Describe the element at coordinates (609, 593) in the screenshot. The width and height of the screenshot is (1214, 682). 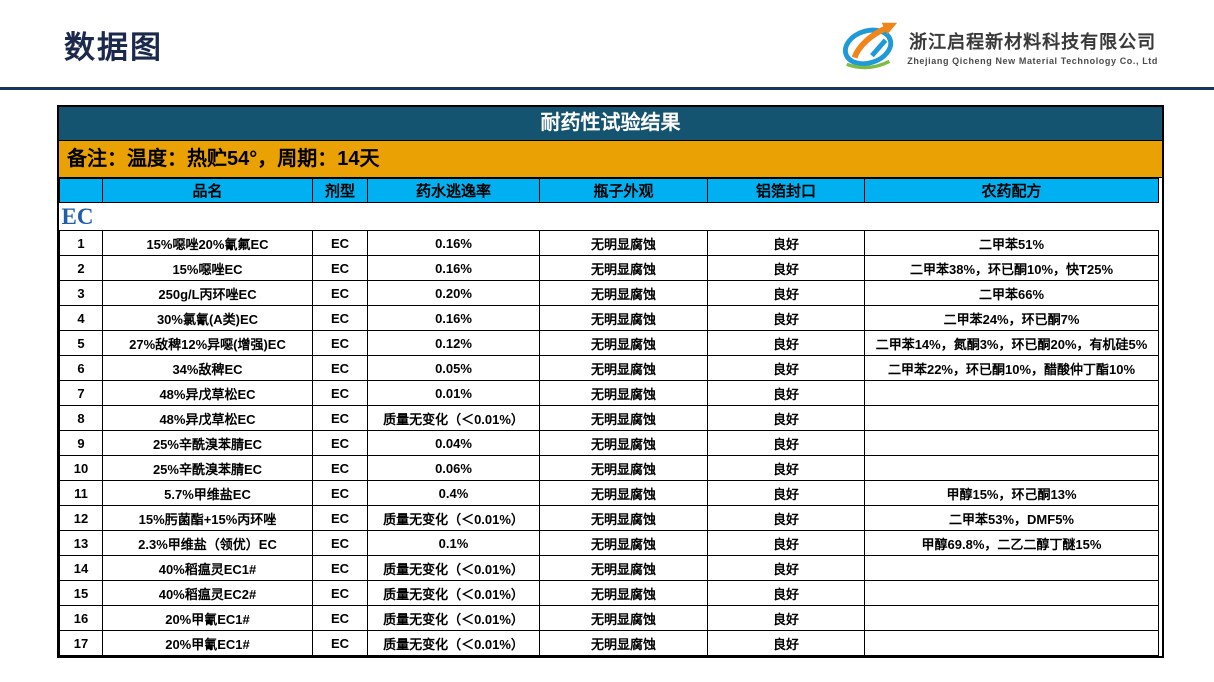
I see `table-row: 15 40%稻瘟灵EC2# EC 质量无变化（＜0.01%） 无明显腐蚀 良好` at that location.